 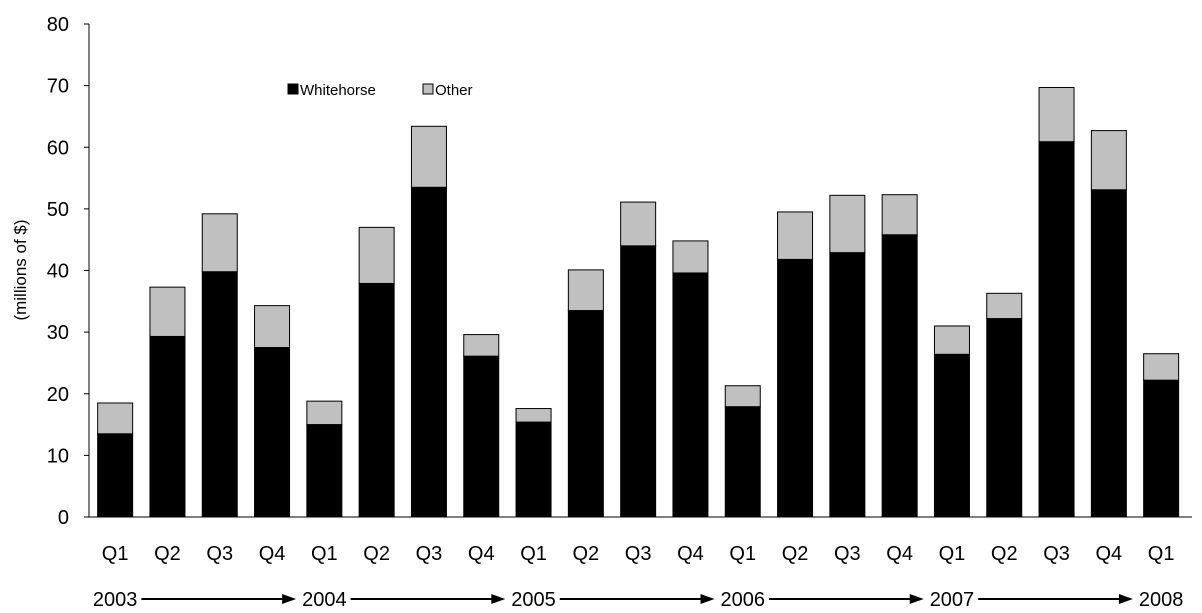 What do you see at coordinates (58, 210) in the screenshot?
I see `y-tick-label: 50` at bounding box center [58, 210].